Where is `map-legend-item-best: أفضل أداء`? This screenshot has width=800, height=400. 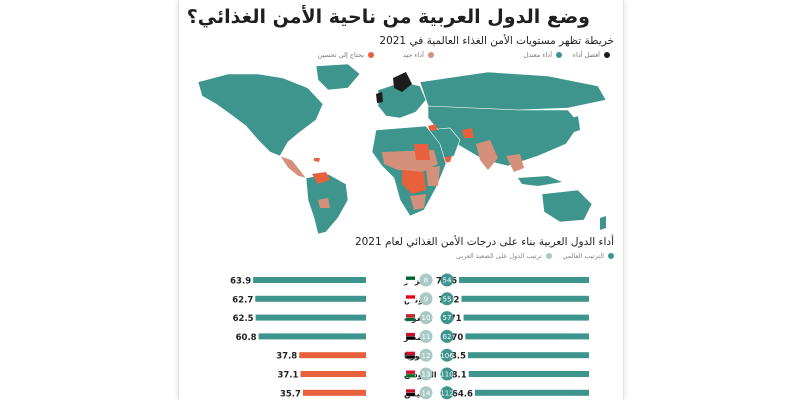 map-legend-item-best: أفضل أداء is located at coordinates (591, 55).